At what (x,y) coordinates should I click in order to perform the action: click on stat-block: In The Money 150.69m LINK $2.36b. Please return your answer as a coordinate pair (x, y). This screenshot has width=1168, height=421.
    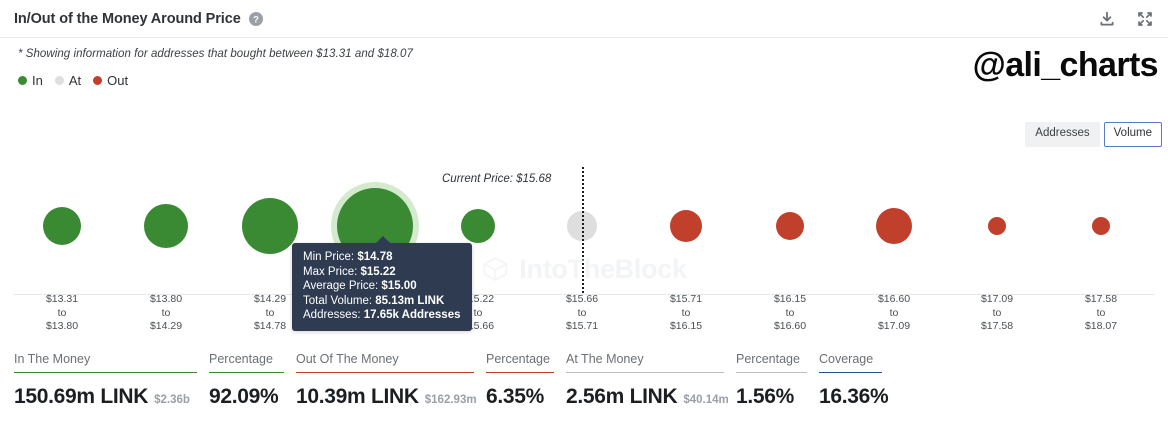
    Looking at the image, I should click on (111, 380).